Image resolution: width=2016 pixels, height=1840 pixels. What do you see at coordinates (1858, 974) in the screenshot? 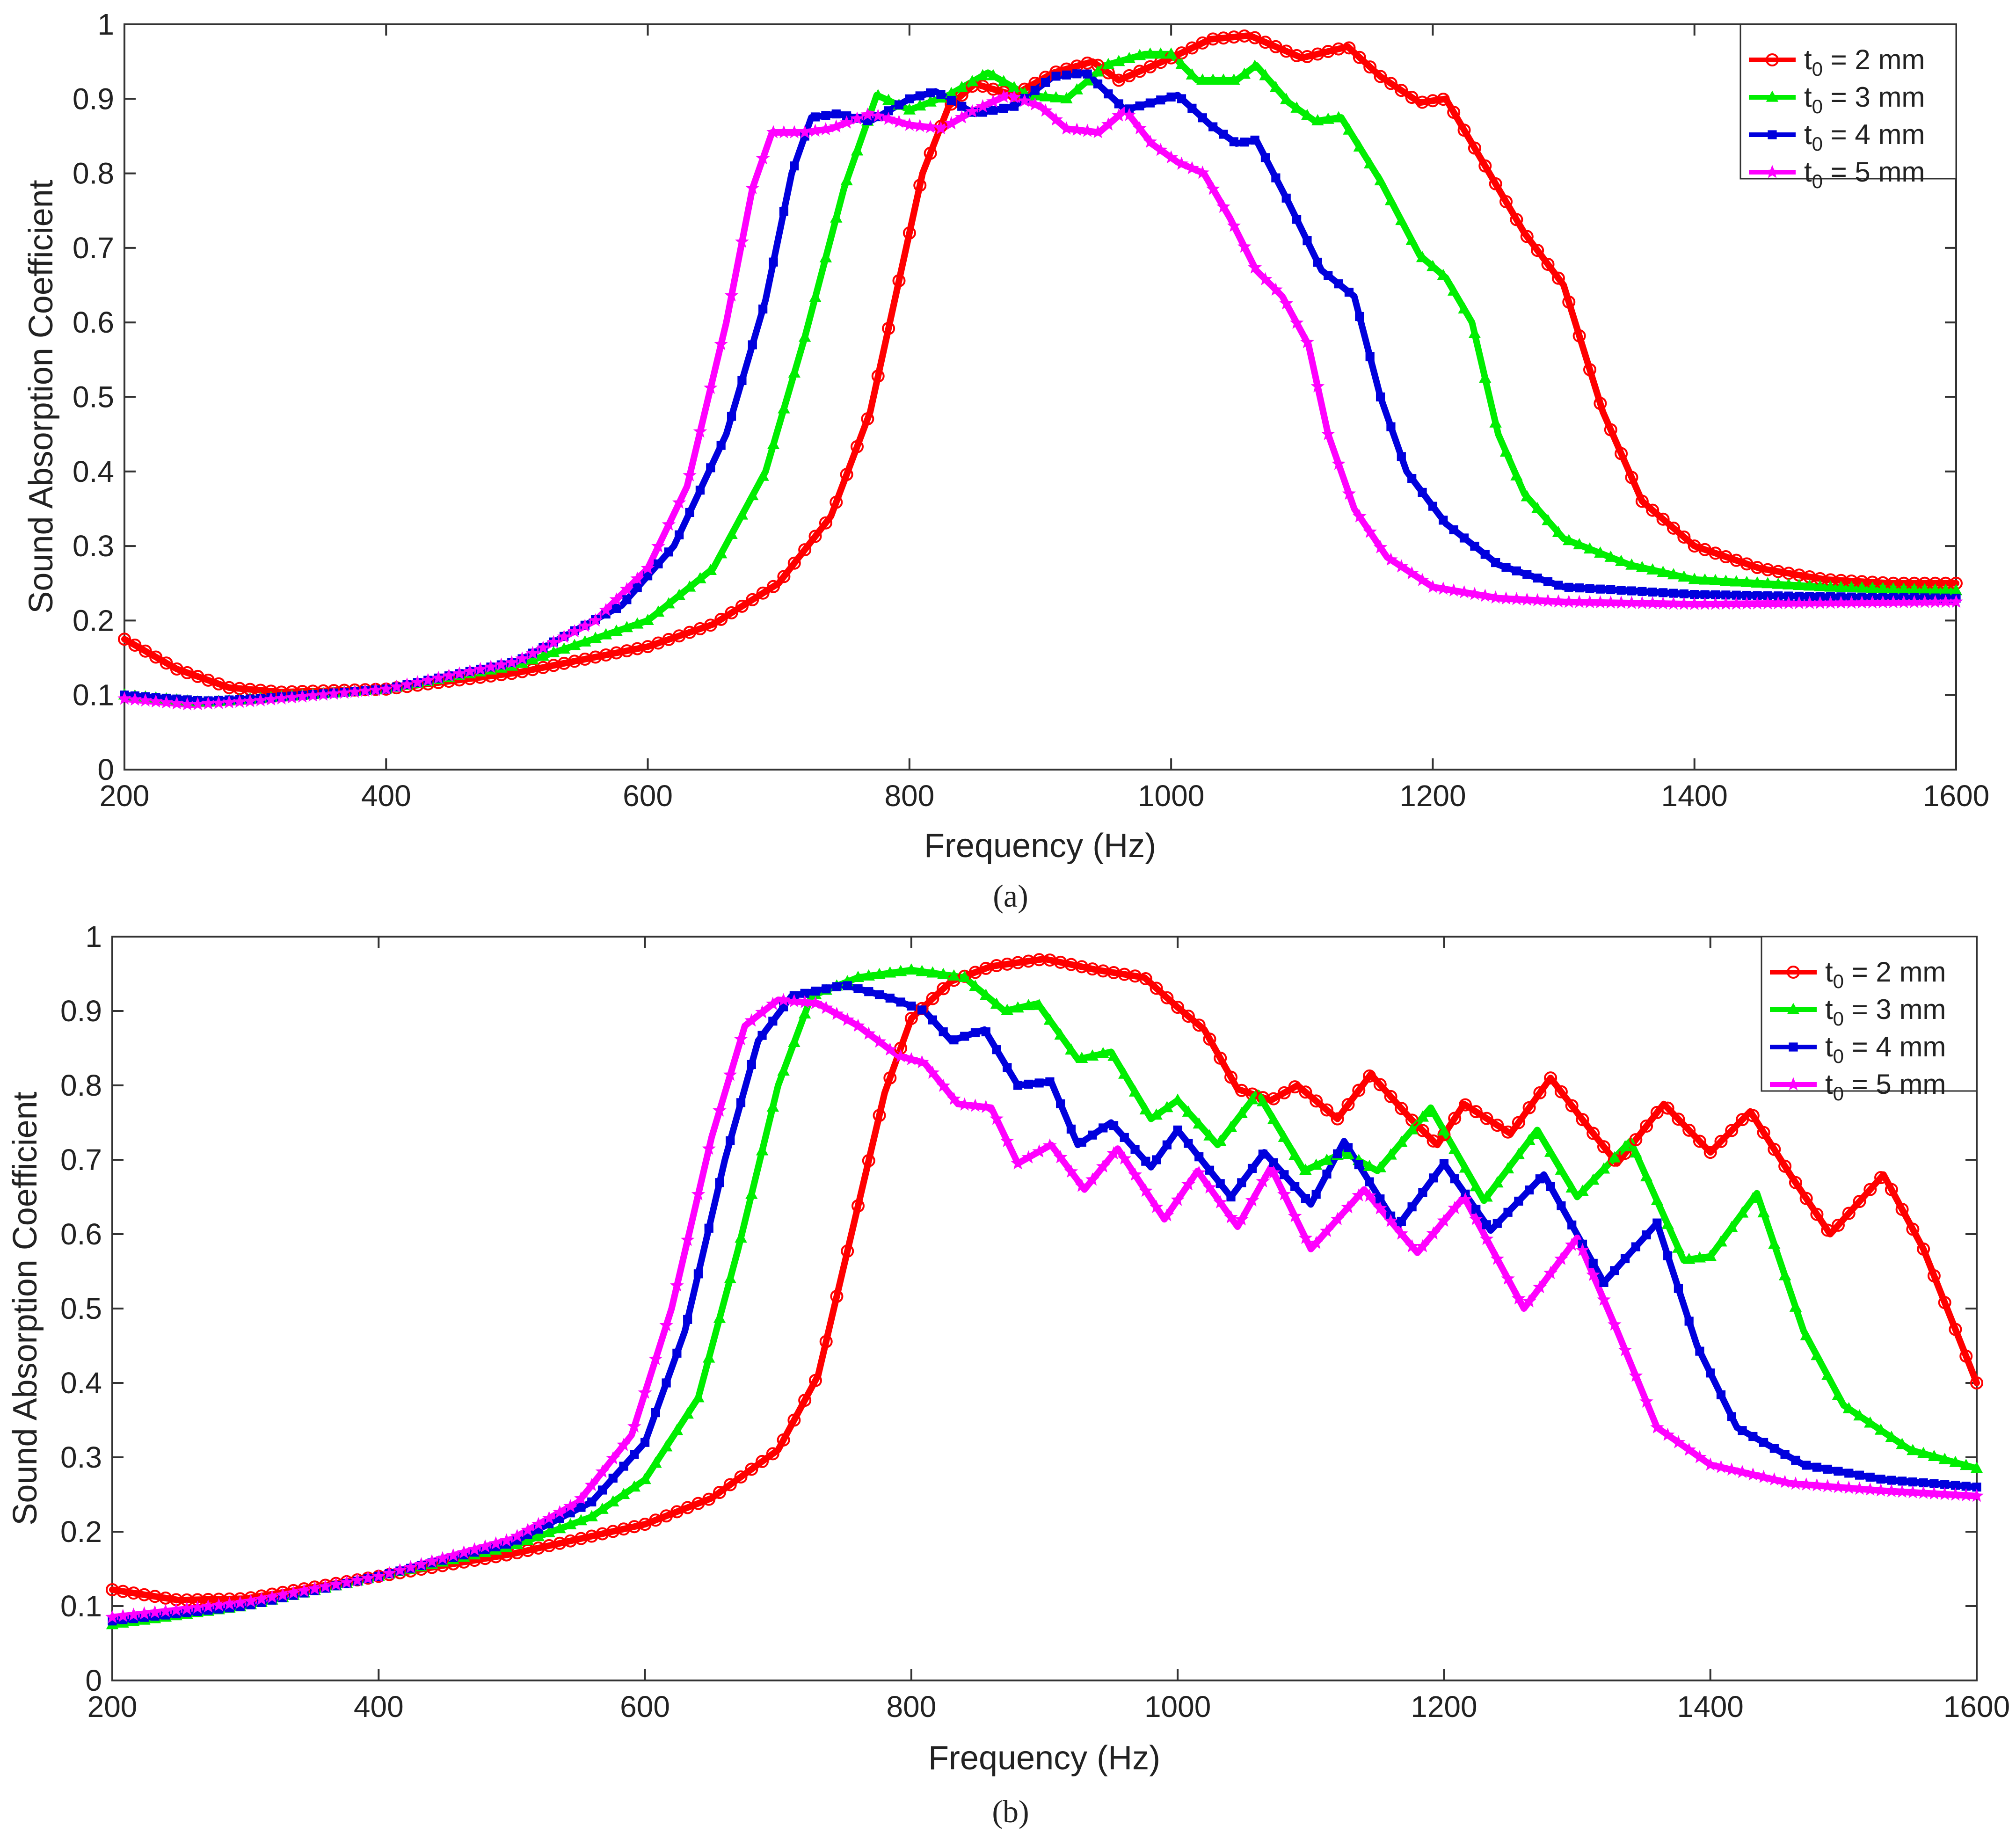
I see `panel-b-legend-entry-0: t0 = 2 mm` at bounding box center [1858, 974].